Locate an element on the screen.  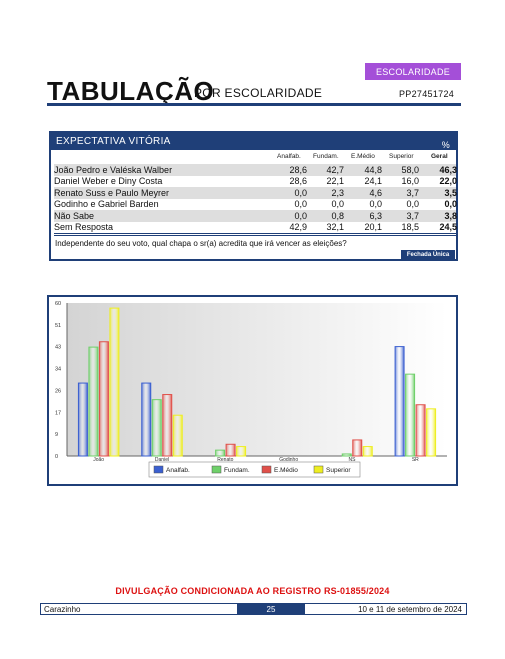
row-value: 22,1 is located at coordinates (335, 181).